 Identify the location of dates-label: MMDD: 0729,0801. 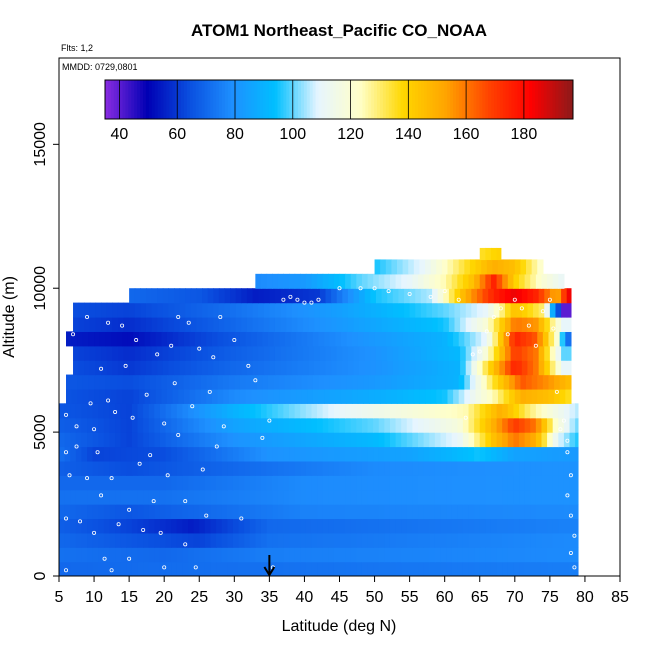
(100, 67).